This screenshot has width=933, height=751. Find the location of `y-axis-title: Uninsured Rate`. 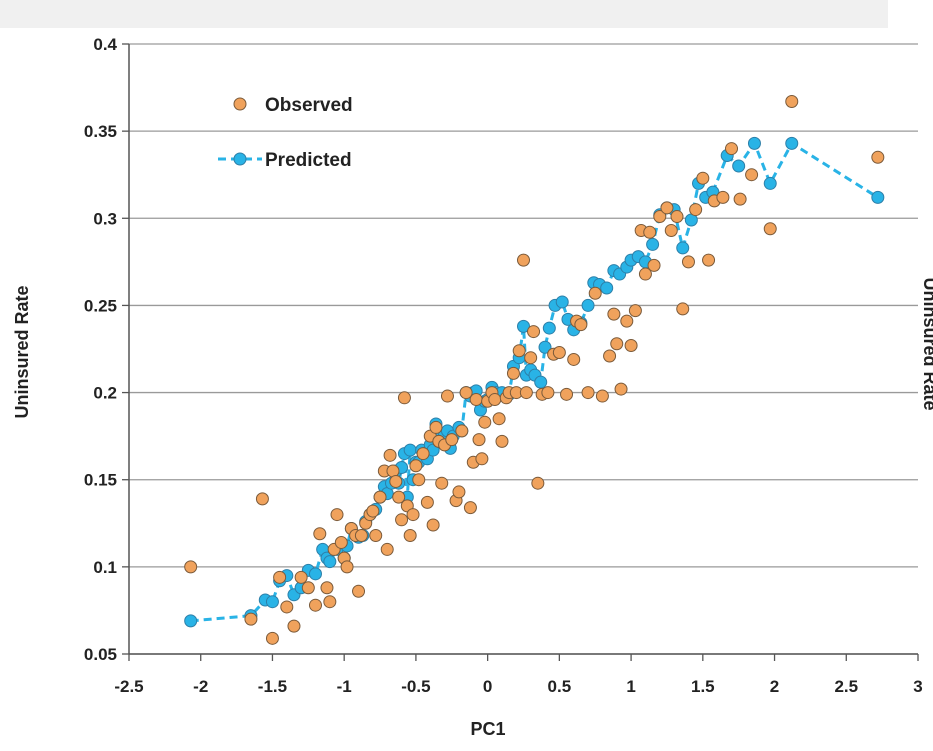

y-axis-title: Uninsured Rate is located at coordinates (22, 351).